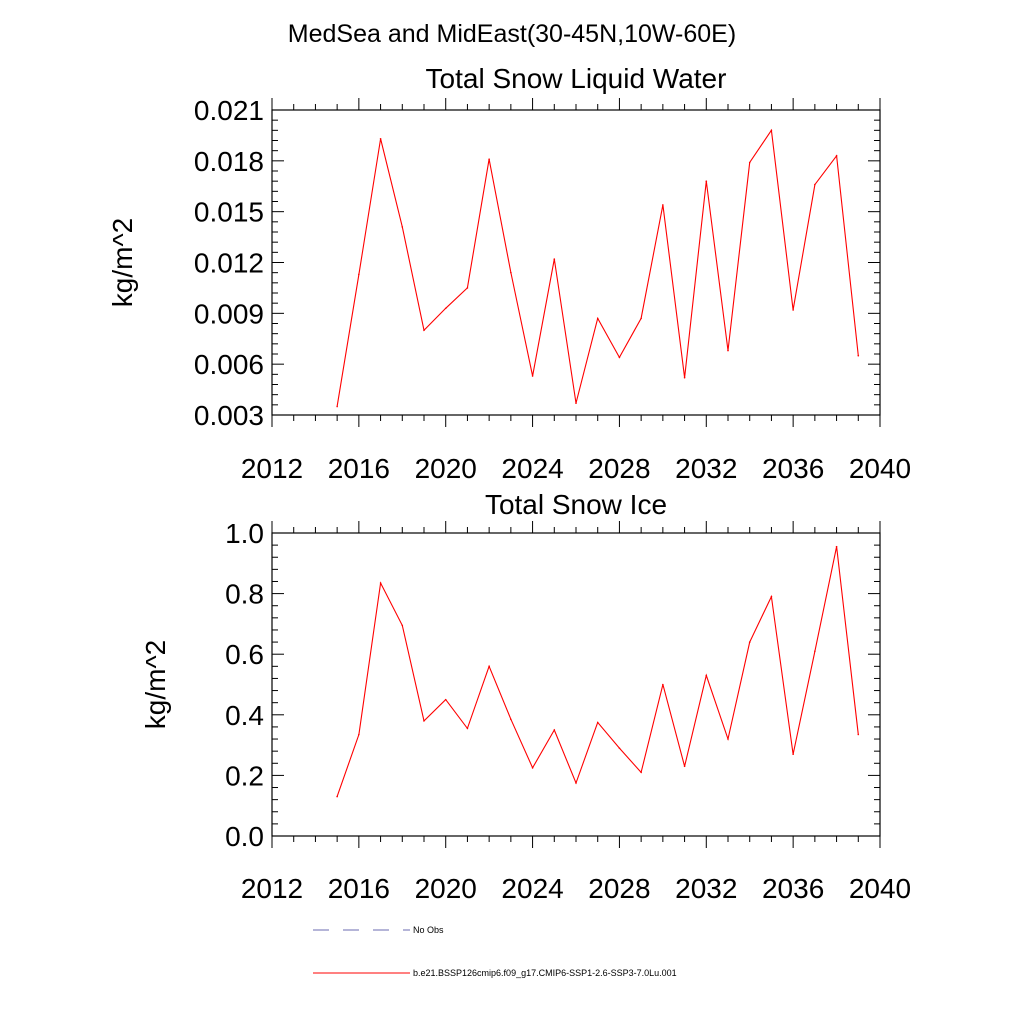 The width and height of the screenshot is (1024, 1024). I want to click on y-tick-label: 1.0, so click(244, 533).